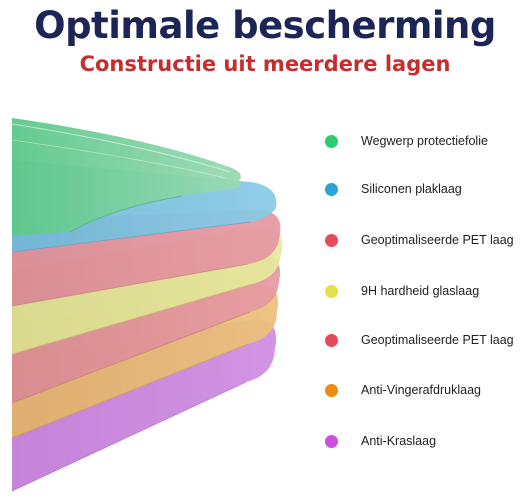 This screenshot has width=530, height=501. I want to click on legend-item: Anti-Kraslaag, so click(380, 441).